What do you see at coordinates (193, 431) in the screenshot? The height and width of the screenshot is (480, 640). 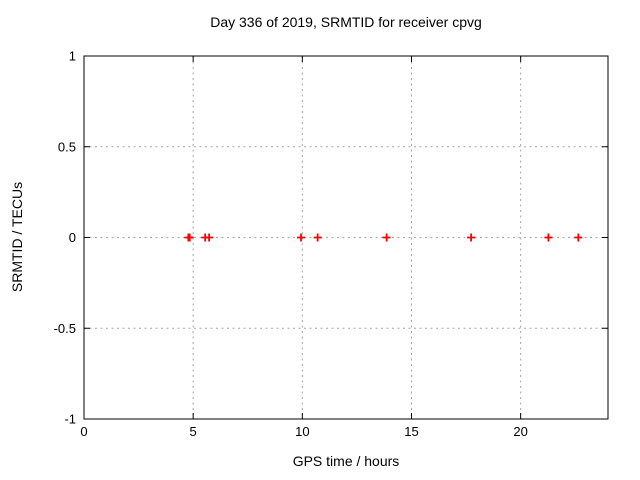 I see `x-tick-label: 5` at bounding box center [193, 431].